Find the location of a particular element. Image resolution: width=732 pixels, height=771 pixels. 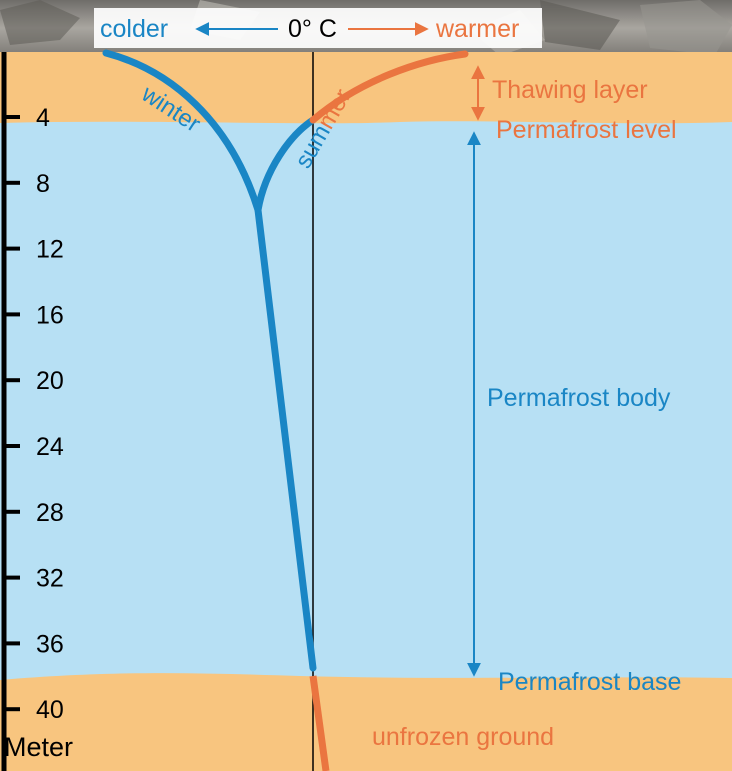

depth-tick-label: 36 is located at coordinates (50, 644).